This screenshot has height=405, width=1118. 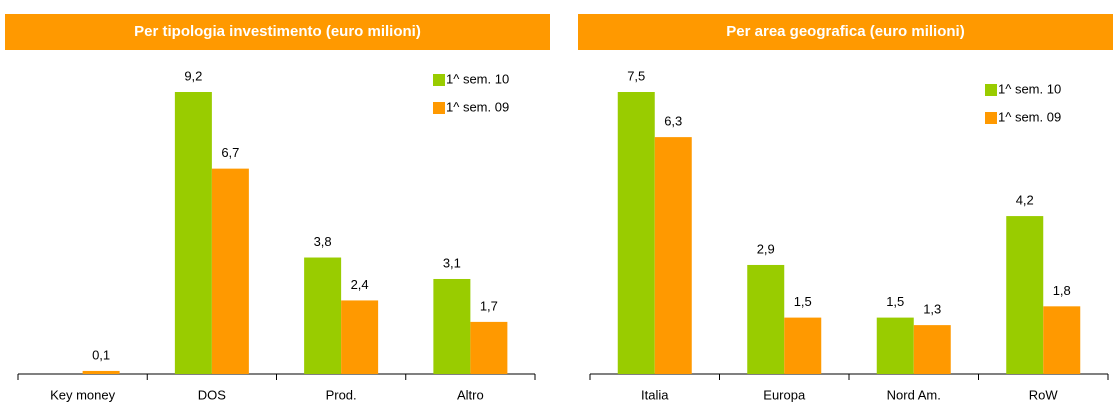 I want to click on x-tick-label: DOS, so click(x=212, y=394).